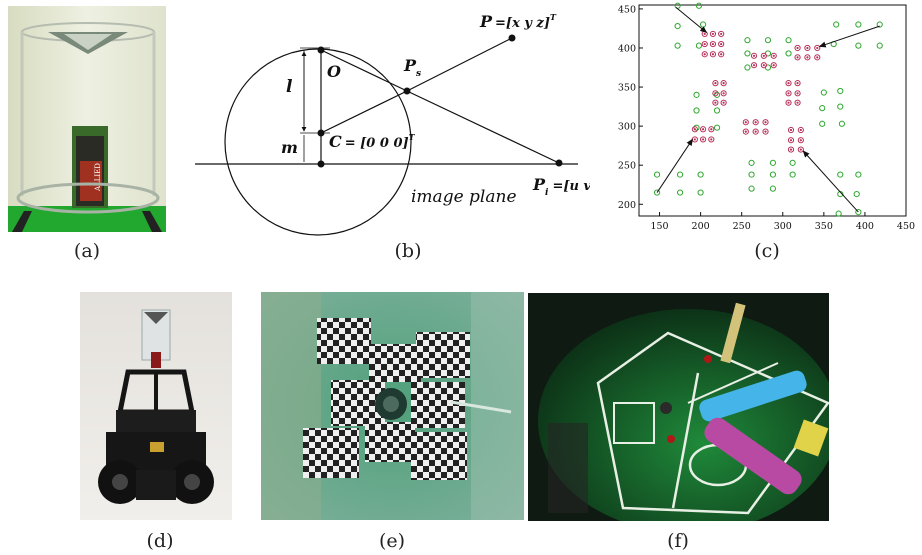  Describe the element at coordinates (321, 133) in the screenshot. I see `point-C` at that location.